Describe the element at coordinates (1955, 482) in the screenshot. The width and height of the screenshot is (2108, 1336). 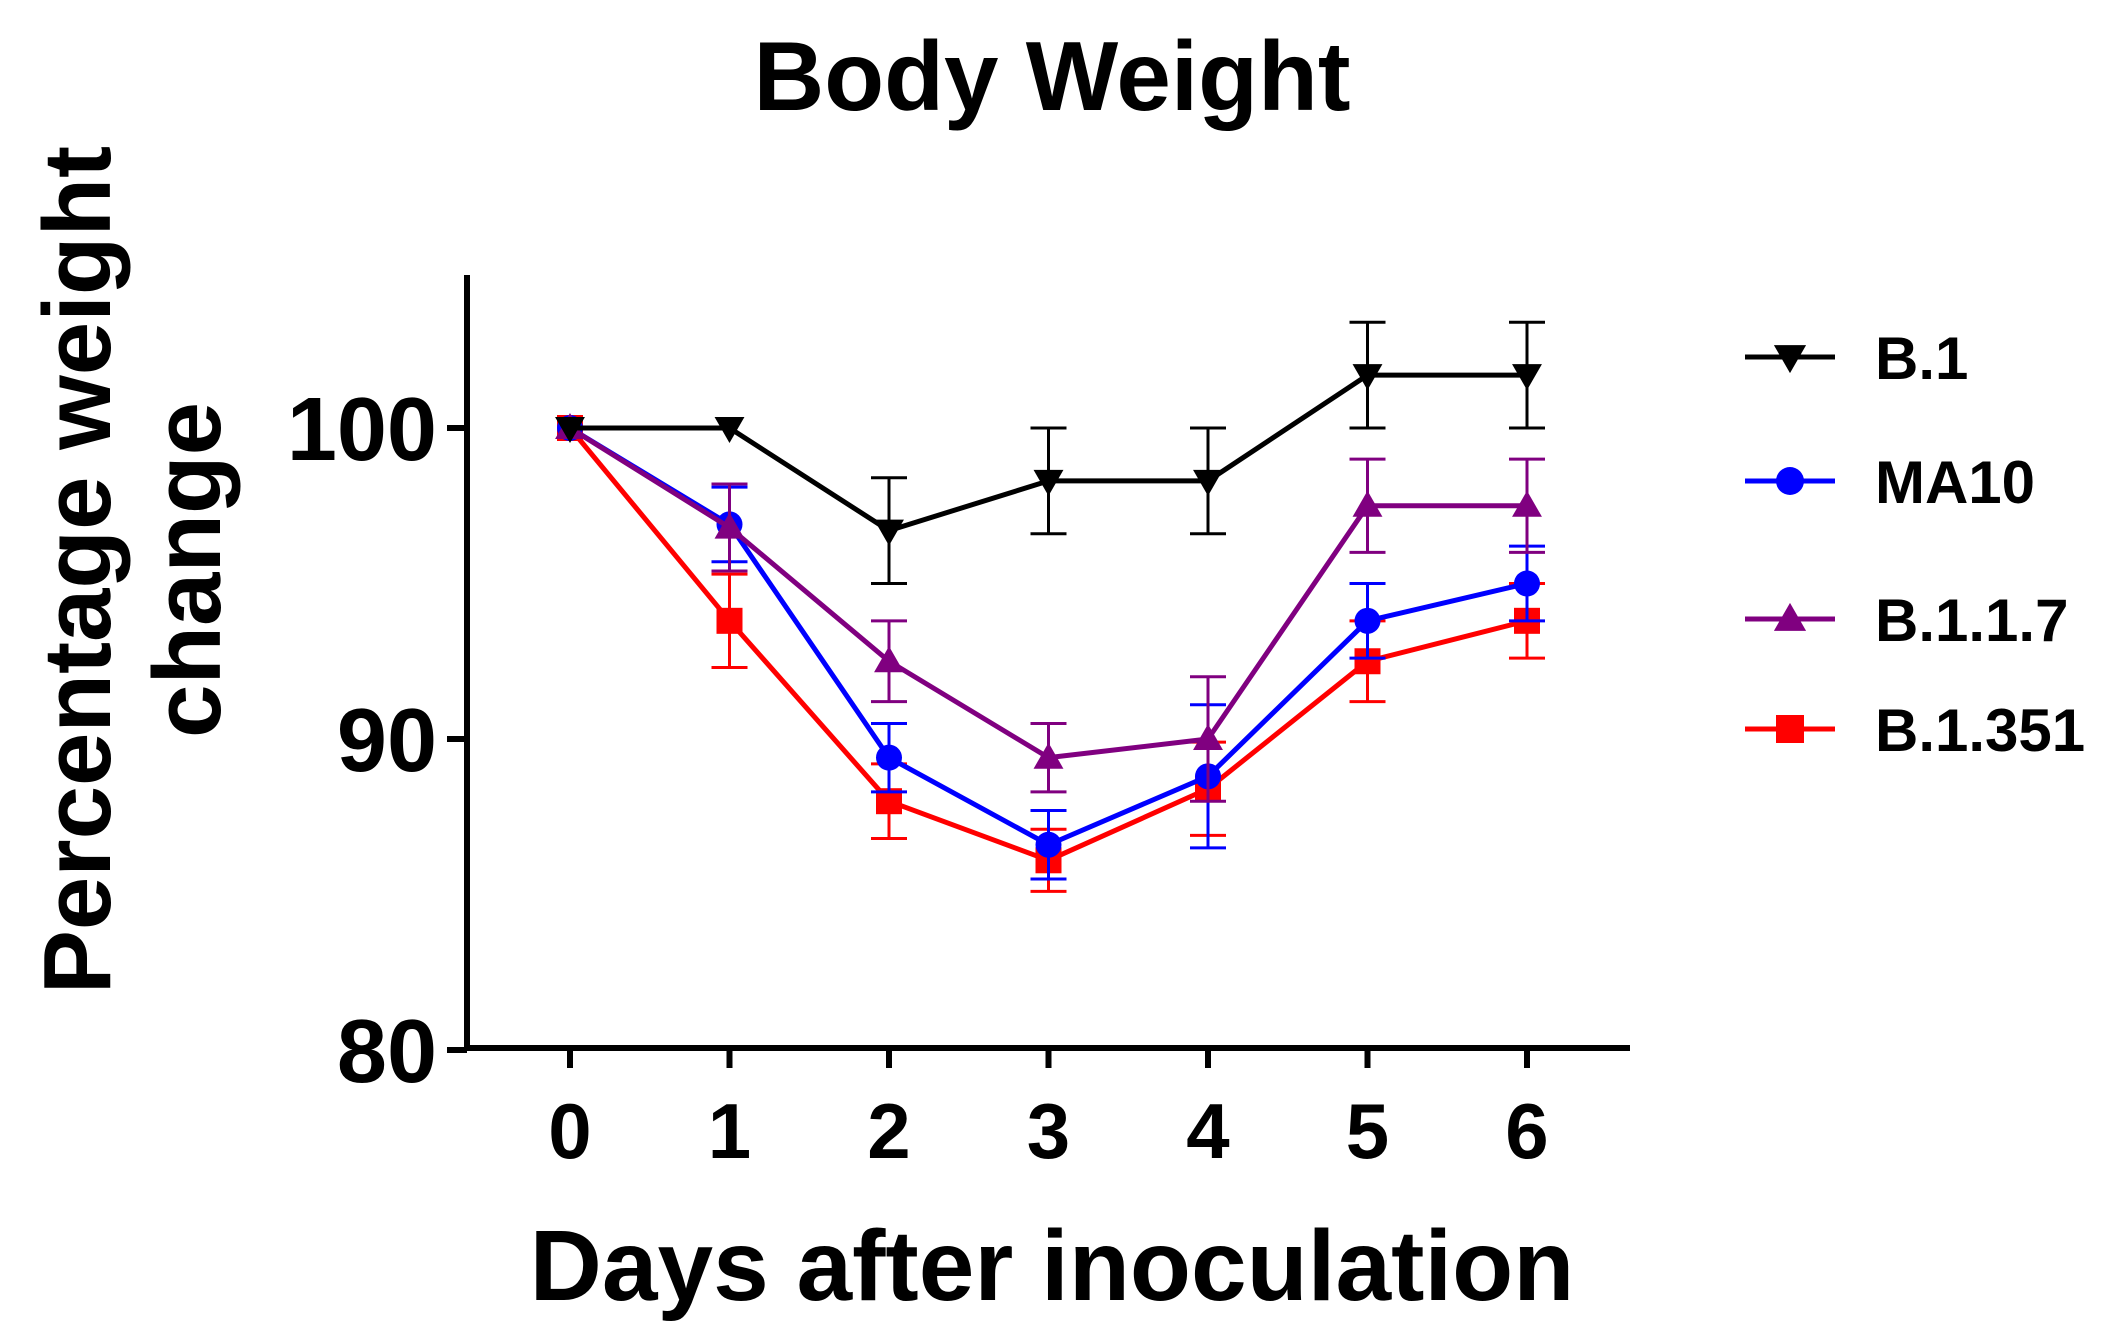
I see `legend-label-ma10: MA10` at that location.